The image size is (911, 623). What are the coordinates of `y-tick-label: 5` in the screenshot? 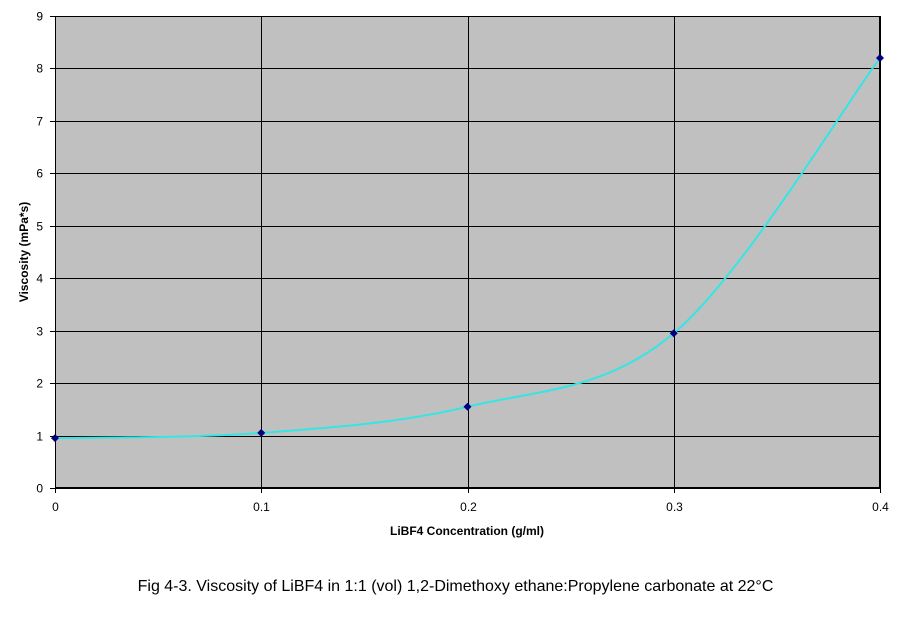 It's located at (39, 227).